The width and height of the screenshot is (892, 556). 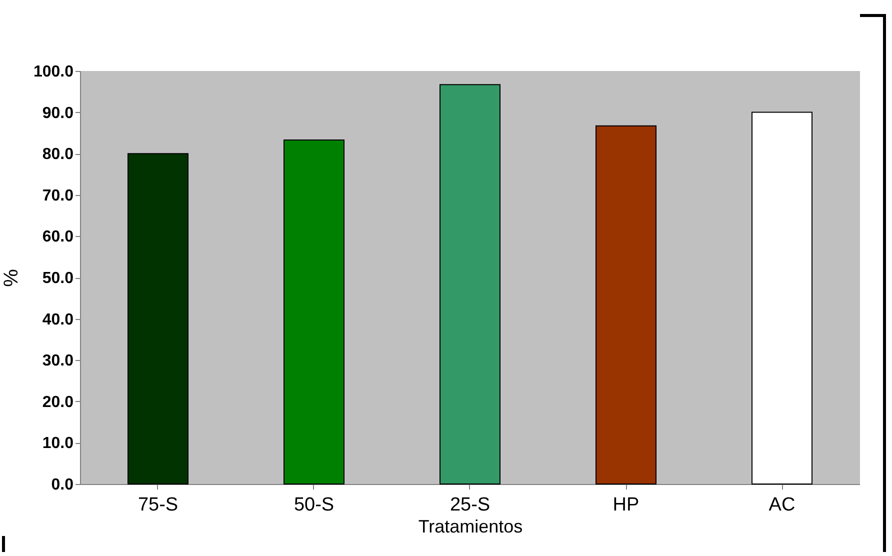 What do you see at coordinates (314, 505) in the screenshot?
I see `x-tick-label: 50-S` at bounding box center [314, 505].